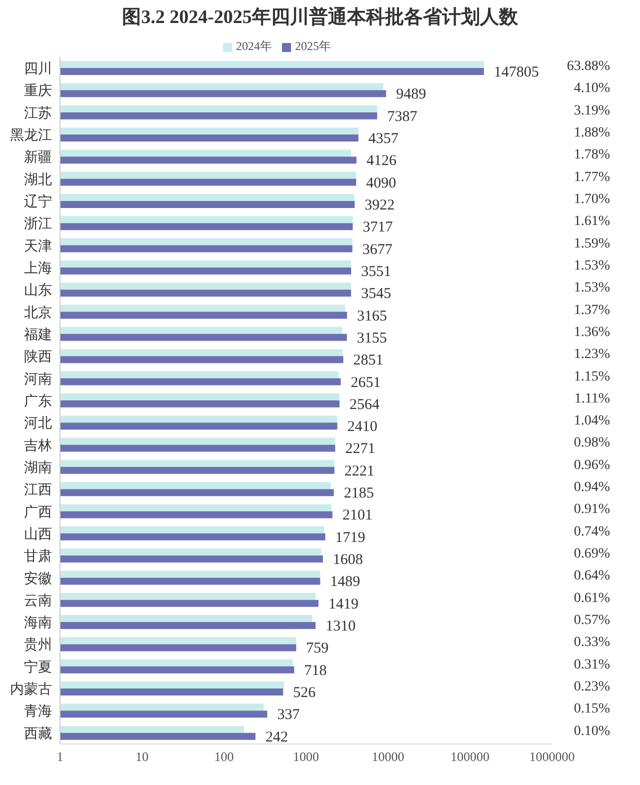 This screenshot has height=785, width=640. Describe the element at coordinates (592, 554) in the screenshot. I see `text: 0.69%` at that location.